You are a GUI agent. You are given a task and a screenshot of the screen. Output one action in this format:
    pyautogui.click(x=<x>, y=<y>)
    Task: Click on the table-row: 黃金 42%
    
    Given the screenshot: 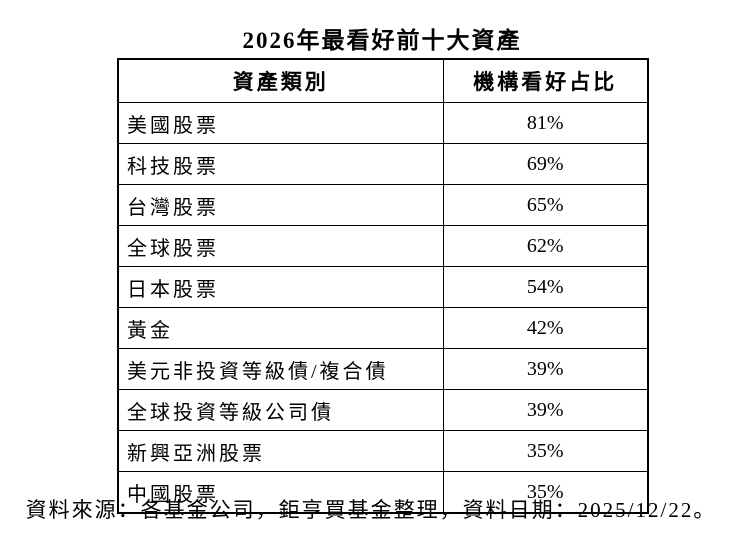 What is the action you would take?
    pyautogui.click(x=383, y=328)
    